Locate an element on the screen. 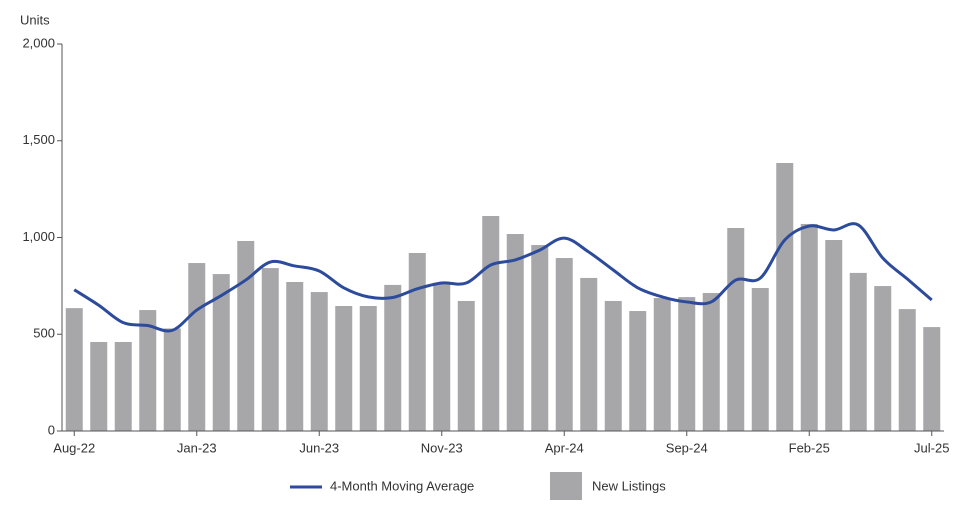  x-tick-label: Apr-24 is located at coordinates (564, 447).